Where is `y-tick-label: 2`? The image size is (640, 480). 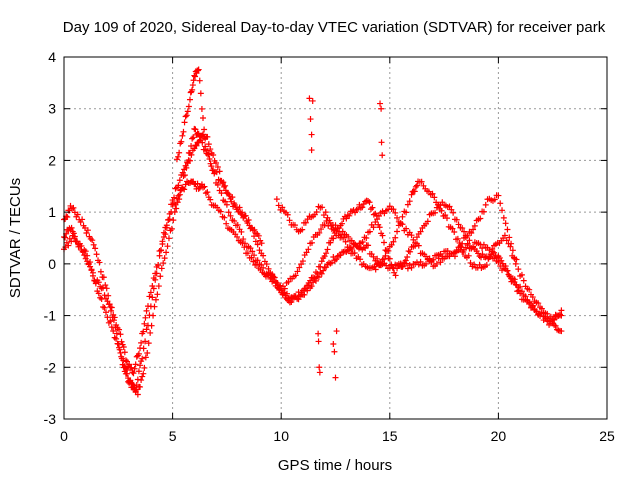
y-tick-label: 2 is located at coordinates (52, 160).